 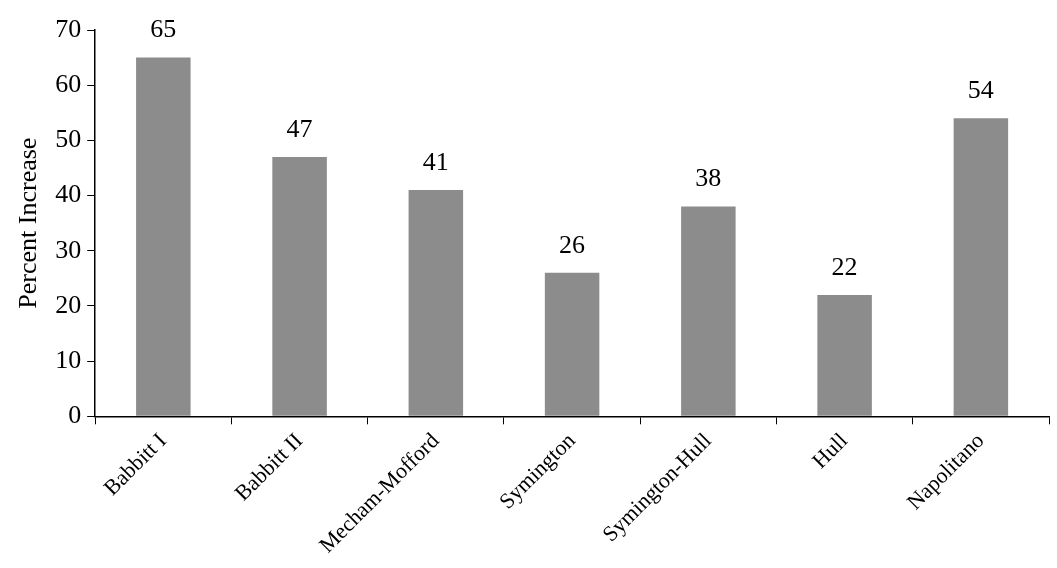 I want to click on data-label: 22, so click(x=844, y=266).